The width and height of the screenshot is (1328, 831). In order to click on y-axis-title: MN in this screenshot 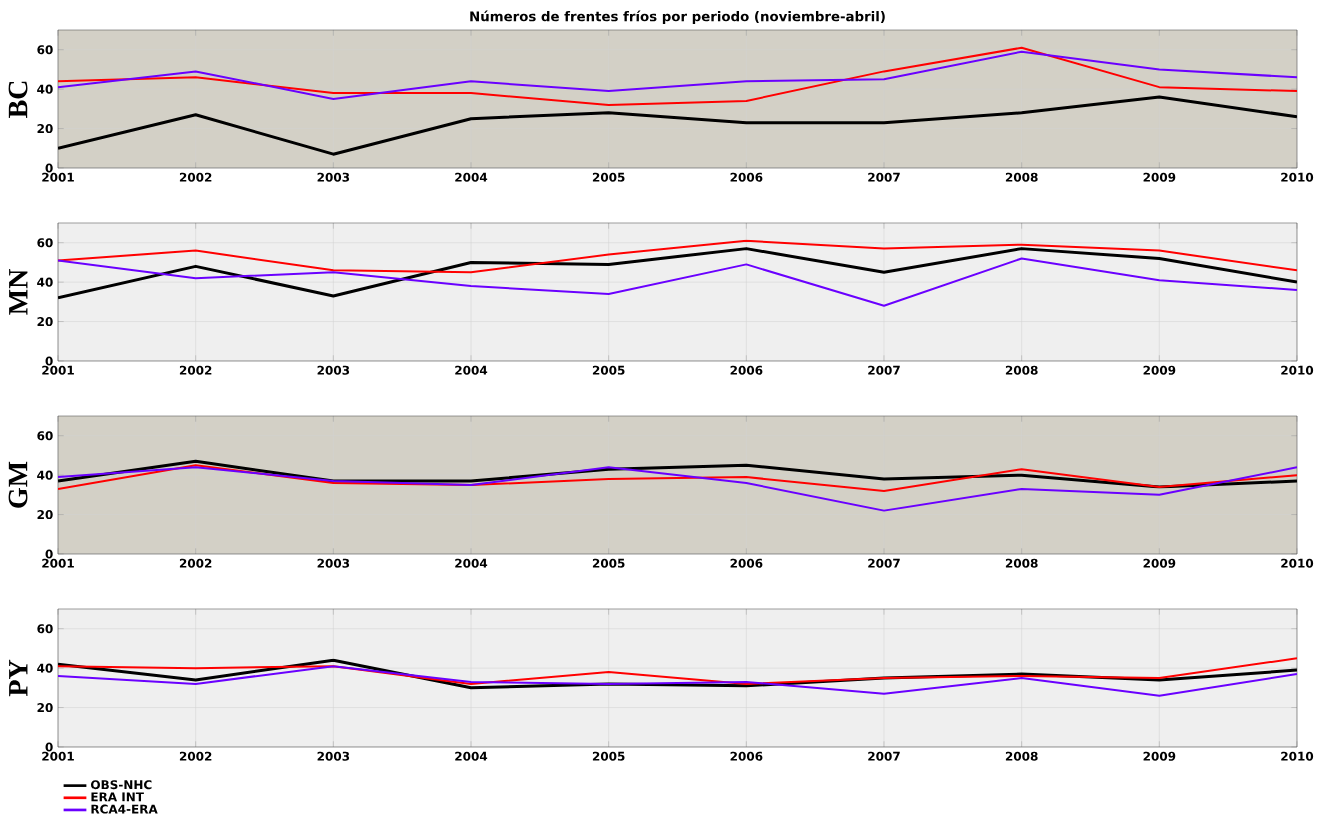, I will do `click(18, 292)`.